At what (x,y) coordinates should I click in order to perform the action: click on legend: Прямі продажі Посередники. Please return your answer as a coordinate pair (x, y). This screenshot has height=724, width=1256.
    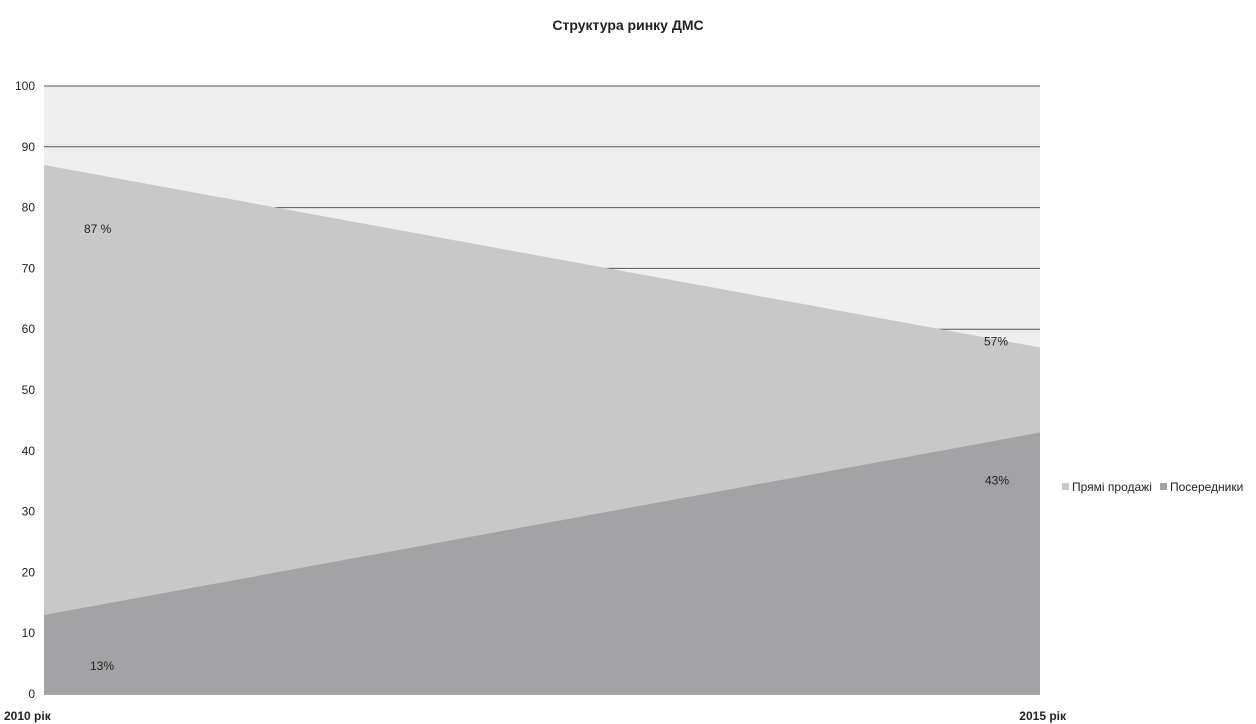
    Looking at the image, I should click on (1152, 487).